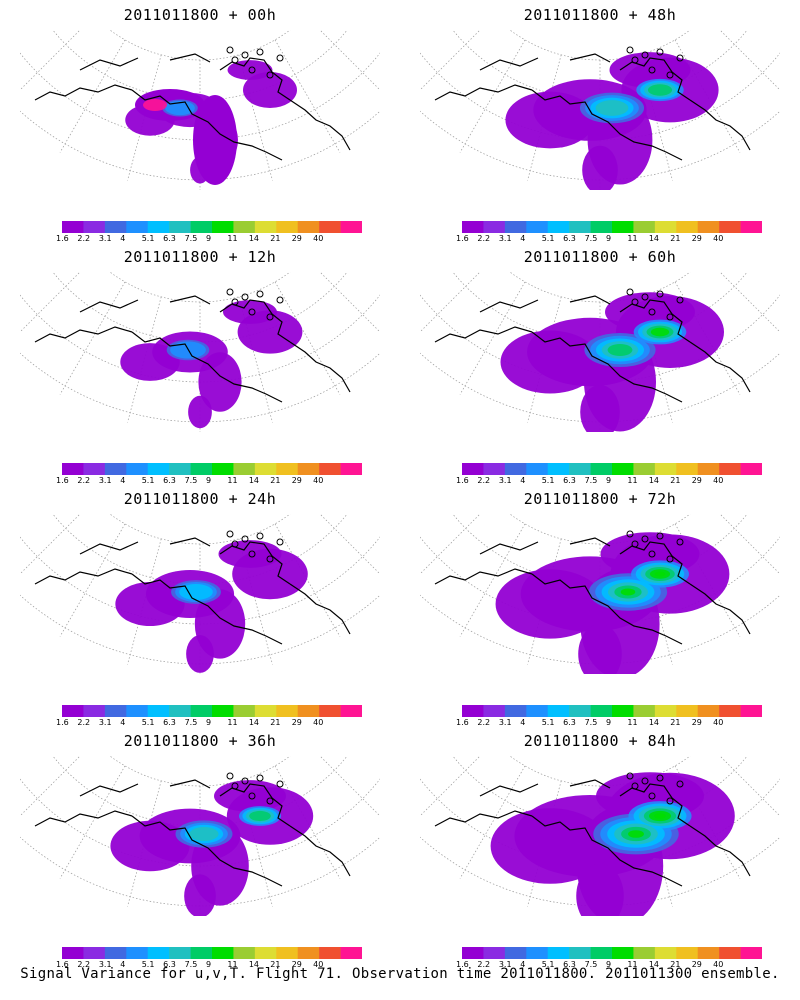 The width and height of the screenshot is (800, 1000). What do you see at coordinates (200, 499) in the screenshot?
I see `panel-title: 2011011800 + 24h` at bounding box center [200, 499].